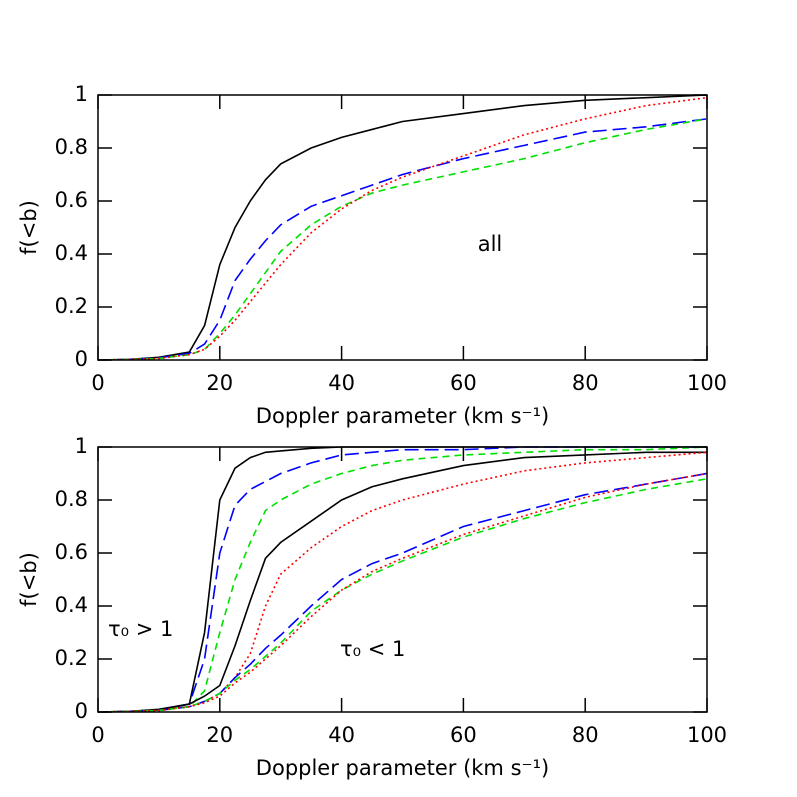  I want to click on annotation: all, so click(490, 244).